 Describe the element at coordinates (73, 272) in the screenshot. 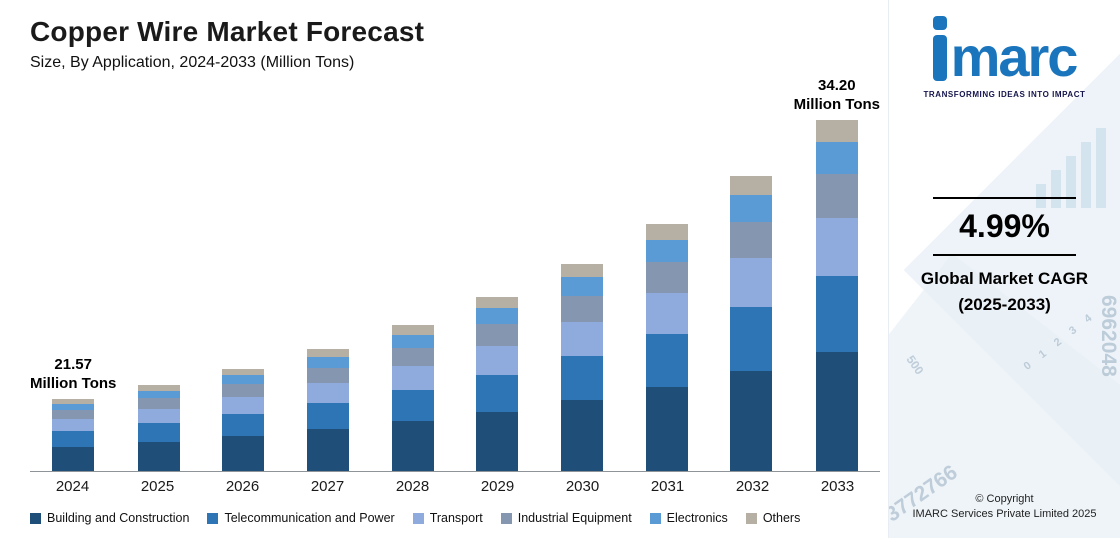

I see `bar-column-2024: 21.57 Million Tons` at that location.